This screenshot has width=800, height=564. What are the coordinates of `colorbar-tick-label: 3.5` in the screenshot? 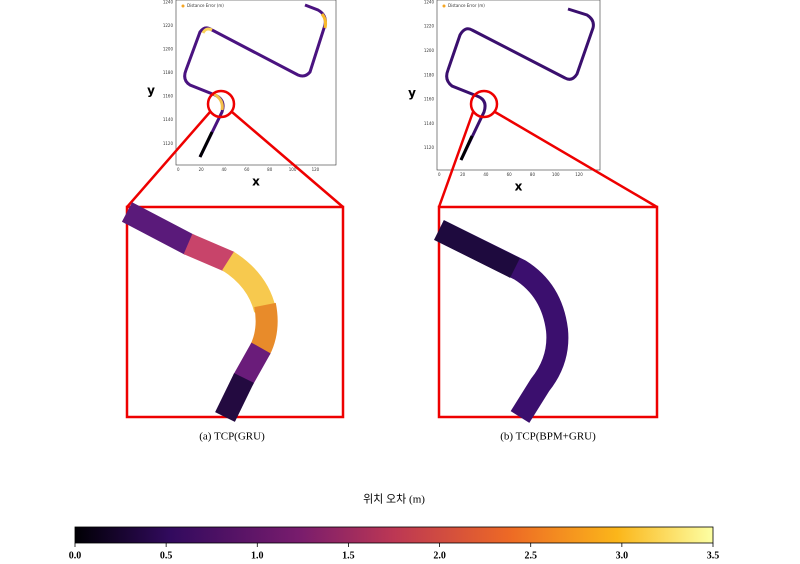 It's located at (713, 555).